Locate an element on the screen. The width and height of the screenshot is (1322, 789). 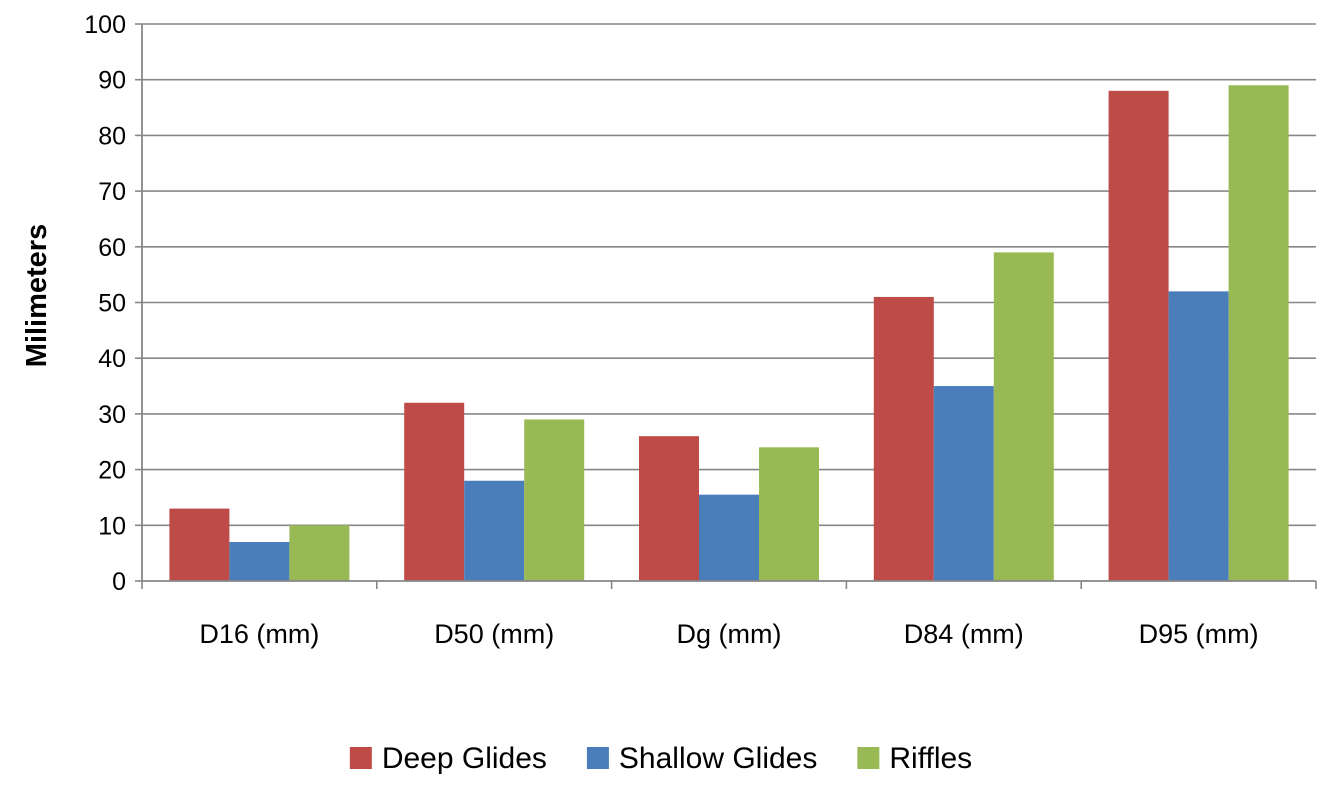
legend-item: Riffles is located at coordinates (914, 758).